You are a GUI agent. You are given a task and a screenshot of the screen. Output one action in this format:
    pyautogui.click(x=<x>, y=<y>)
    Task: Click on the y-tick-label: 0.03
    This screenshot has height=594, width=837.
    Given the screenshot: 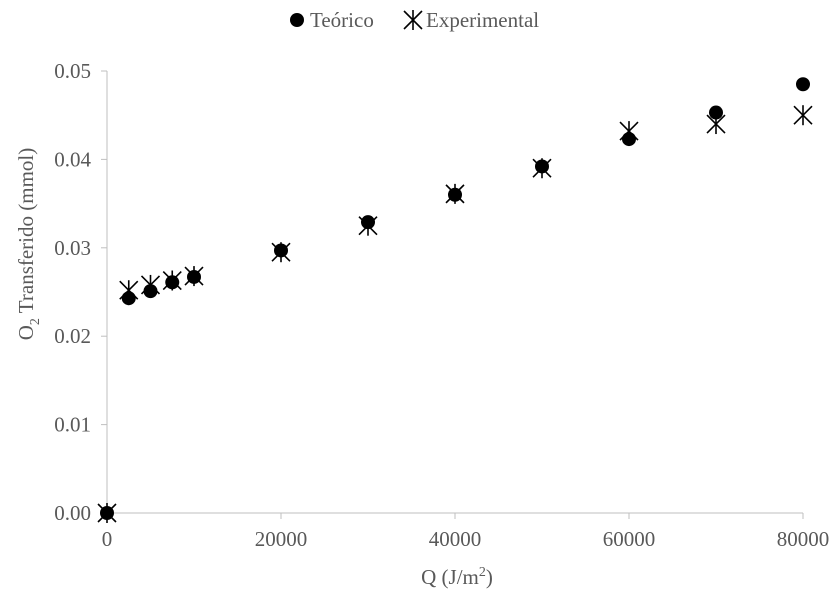 What is the action you would take?
    pyautogui.click(x=72, y=248)
    